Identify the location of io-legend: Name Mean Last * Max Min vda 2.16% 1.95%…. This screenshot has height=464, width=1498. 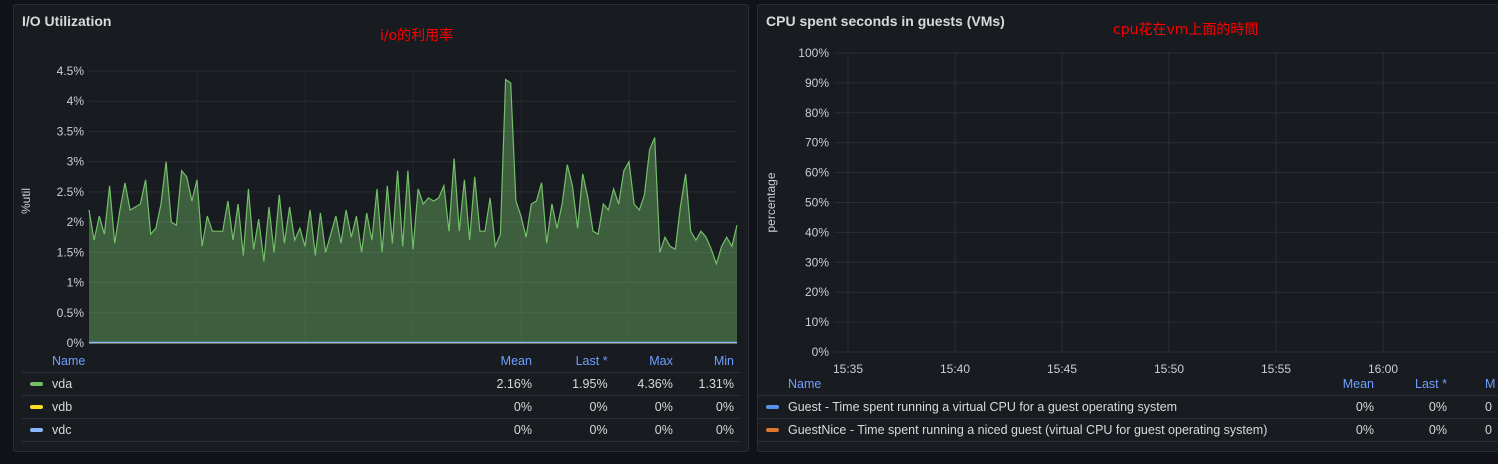
(381, 396).